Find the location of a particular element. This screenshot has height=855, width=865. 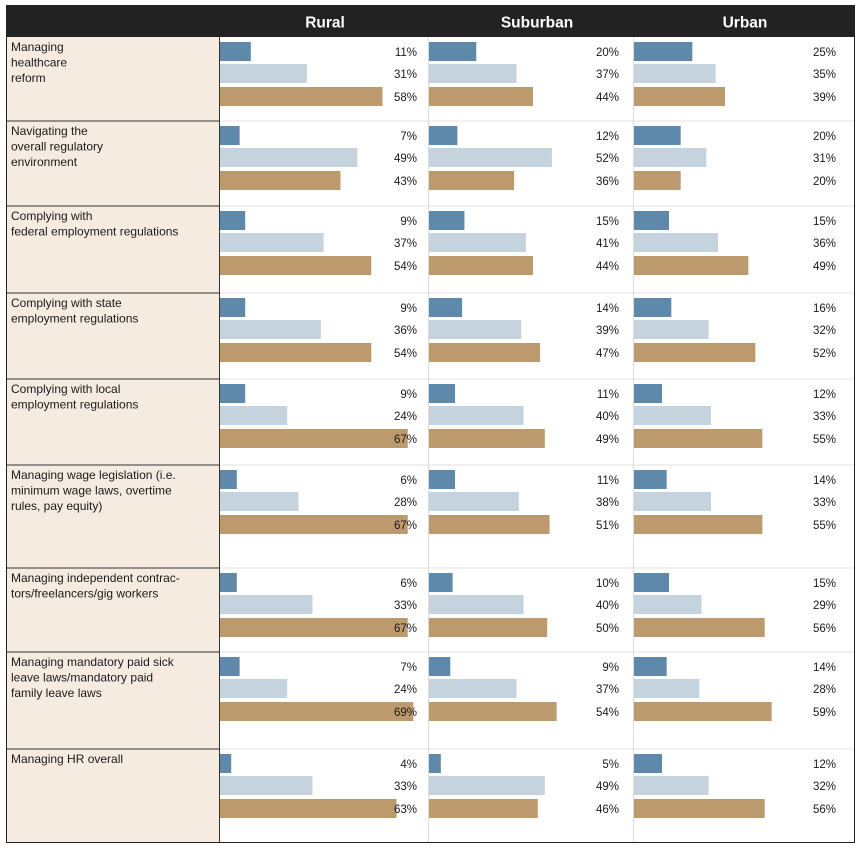

row-label-line: Complying with is located at coordinates (51, 216).